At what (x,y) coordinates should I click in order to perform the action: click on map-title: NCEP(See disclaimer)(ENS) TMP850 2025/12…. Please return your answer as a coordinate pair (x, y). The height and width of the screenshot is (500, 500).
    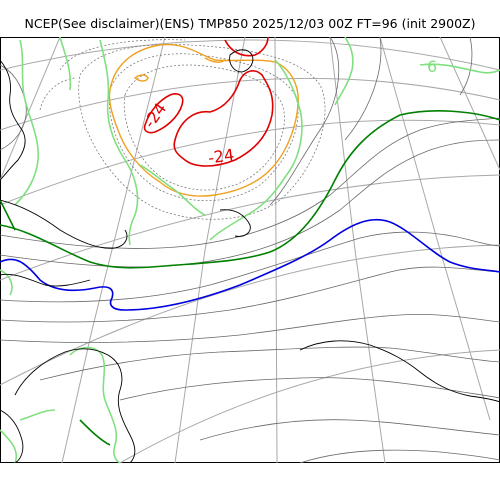
    Looking at the image, I should click on (250, 23).